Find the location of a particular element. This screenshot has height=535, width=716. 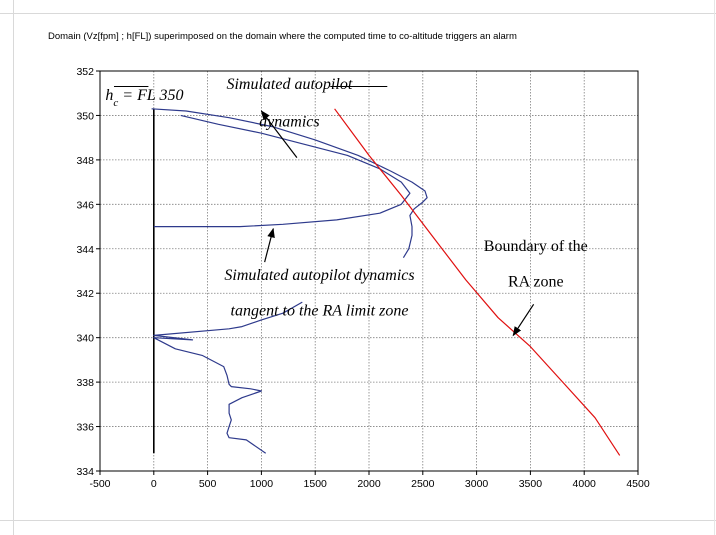

x-tick-label: 4500 is located at coordinates (638, 484).